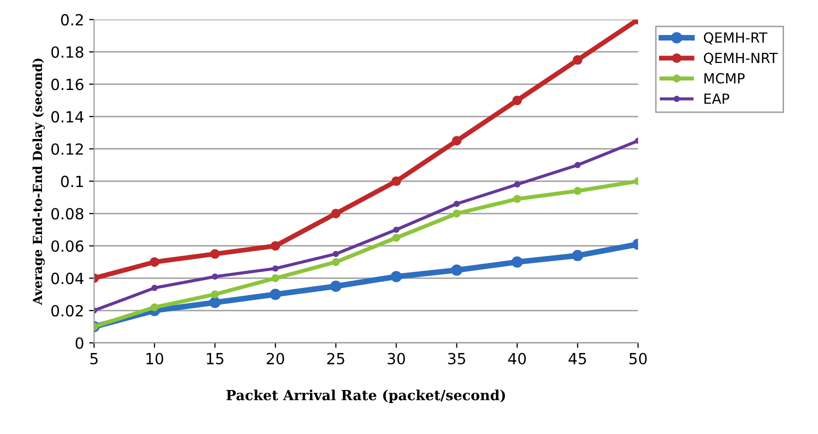 This screenshot has height=434, width=818. Describe the element at coordinates (717, 99) in the screenshot. I see `legend-label: EAP` at that location.